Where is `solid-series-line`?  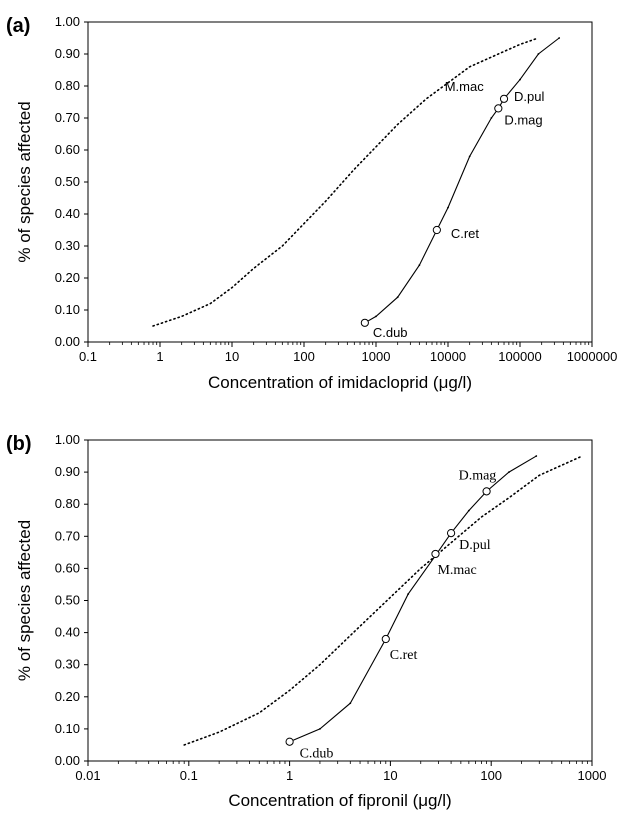
solid-series-line is located at coordinates (413, 599).